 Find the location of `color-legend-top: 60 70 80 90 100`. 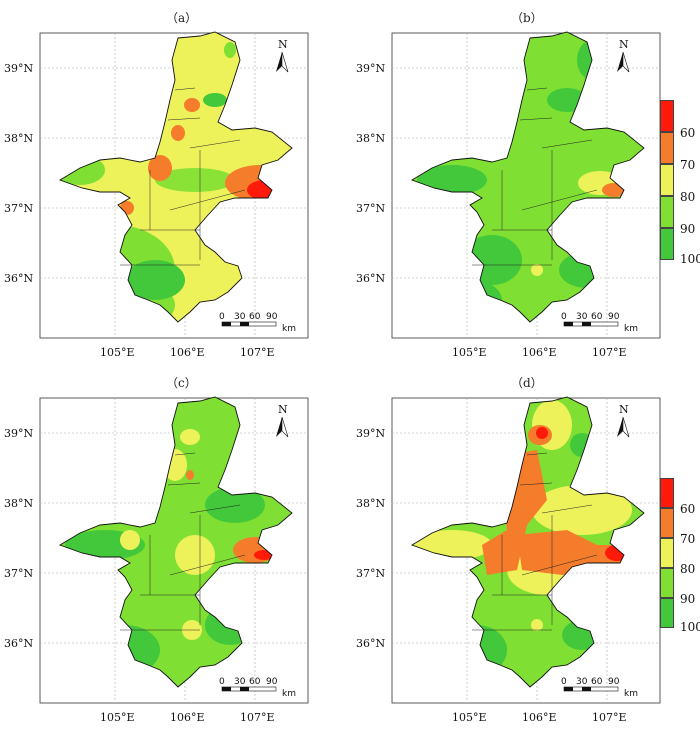

color-legend-top: 60 70 80 90 100 is located at coordinates (680, 183).